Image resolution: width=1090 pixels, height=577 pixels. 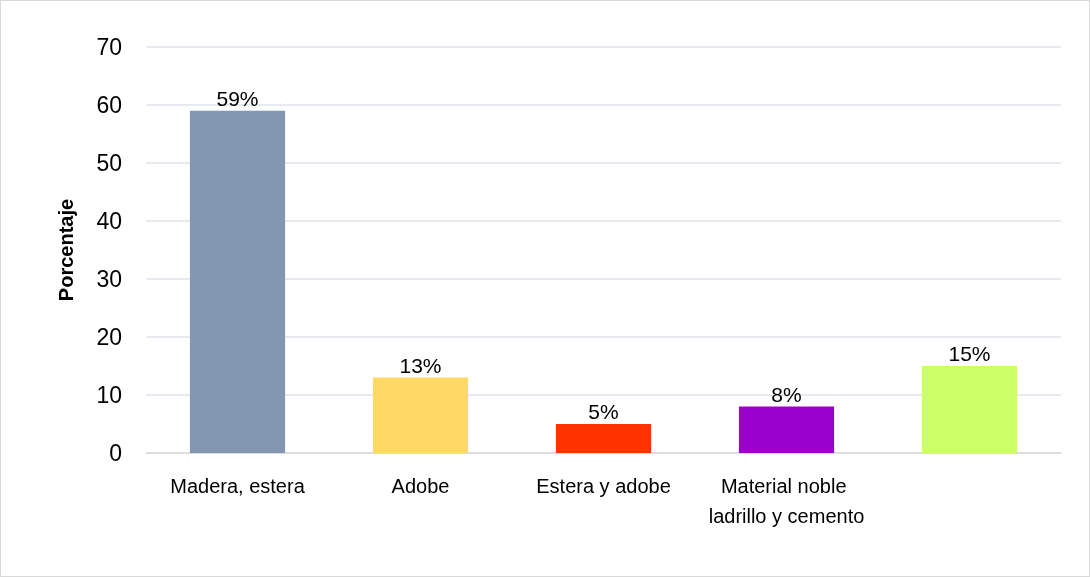 I want to click on y-axis-title: Porcentaje, so click(x=66, y=250).